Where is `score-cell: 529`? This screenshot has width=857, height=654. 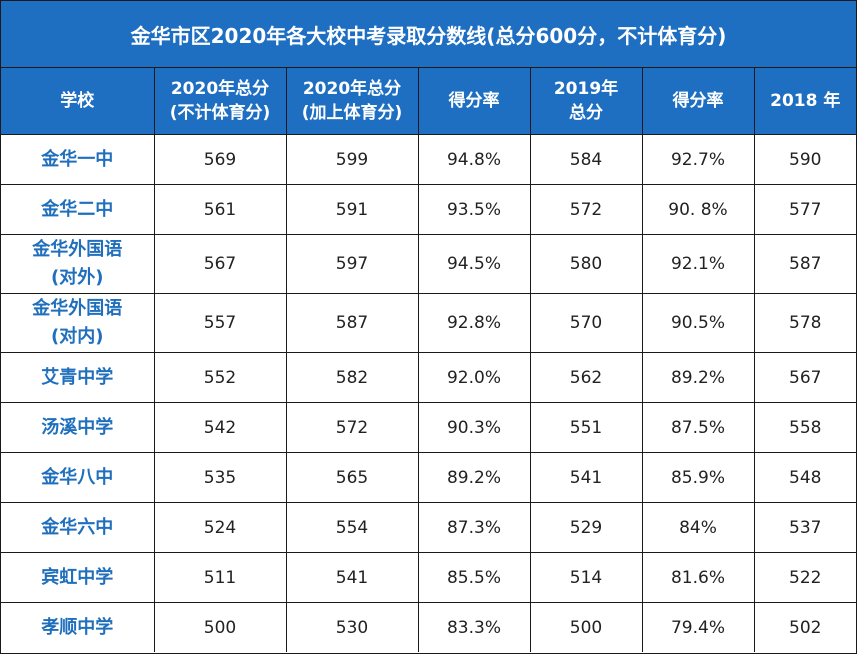
score-cell: 529 is located at coordinates (586, 527).